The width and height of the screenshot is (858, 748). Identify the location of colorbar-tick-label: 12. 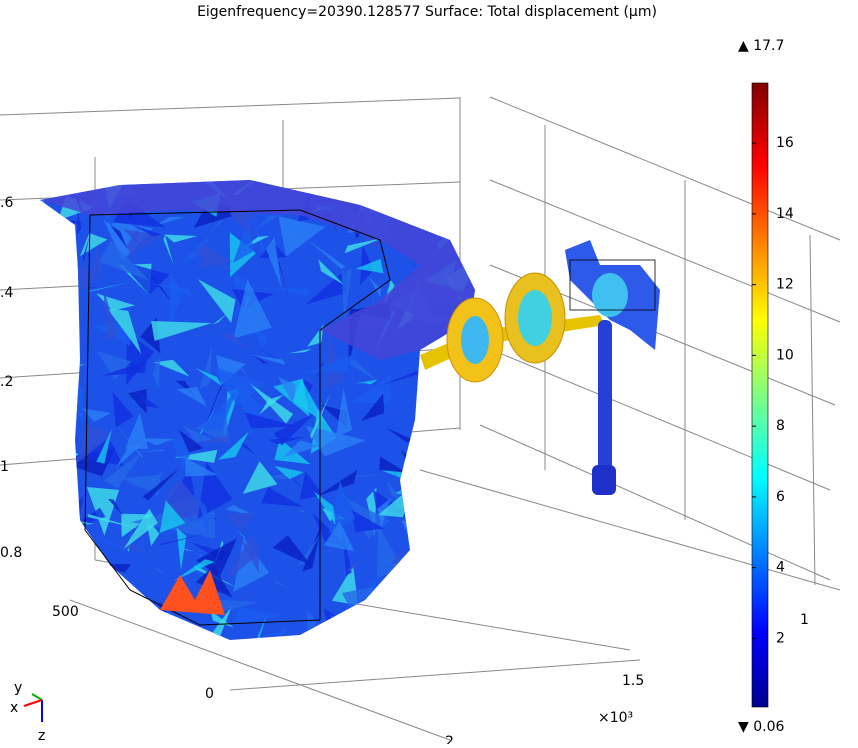
(785, 285).